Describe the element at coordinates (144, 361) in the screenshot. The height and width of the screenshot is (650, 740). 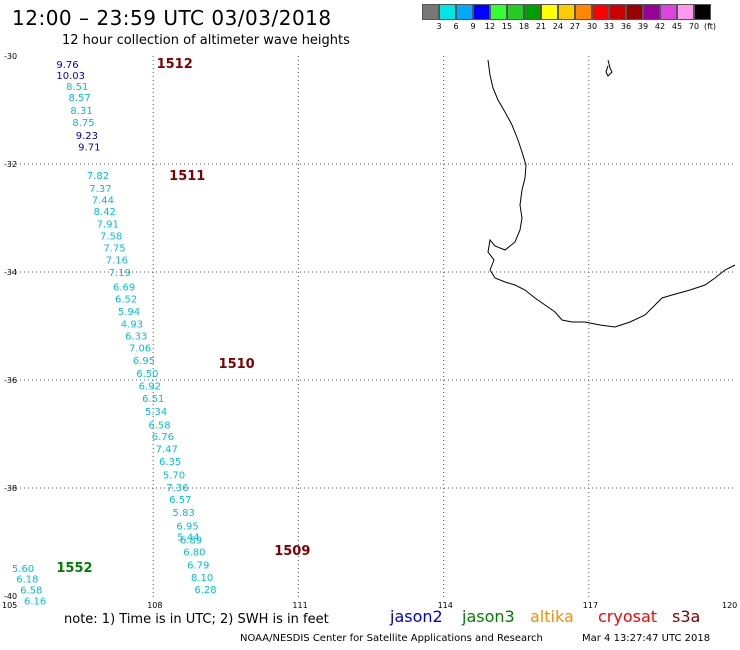
I see `wave-height-value: 6.95` at that location.